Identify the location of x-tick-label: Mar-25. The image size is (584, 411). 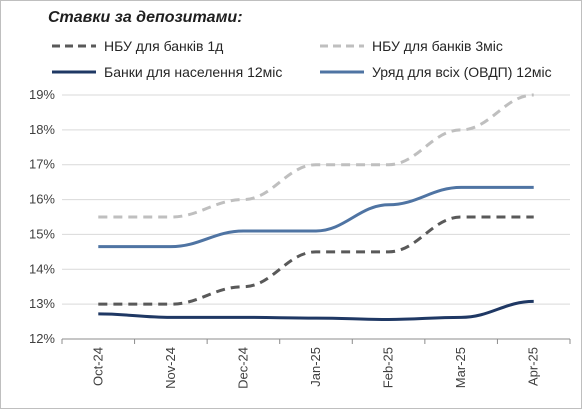
(460, 367).